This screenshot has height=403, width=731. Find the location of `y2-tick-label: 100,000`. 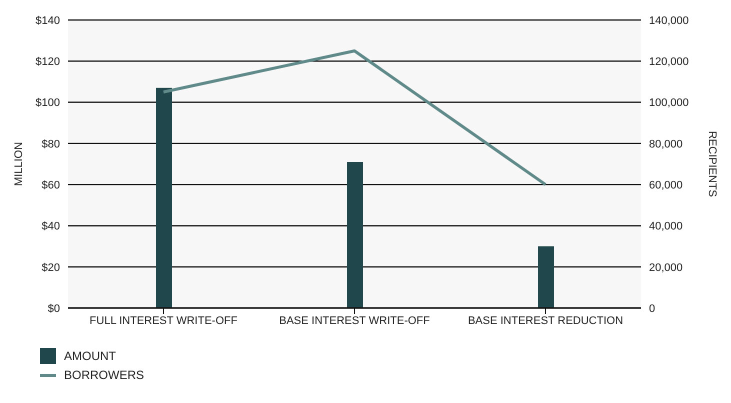

y2-tick-label: 100,000 is located at coordinates (669, 103).